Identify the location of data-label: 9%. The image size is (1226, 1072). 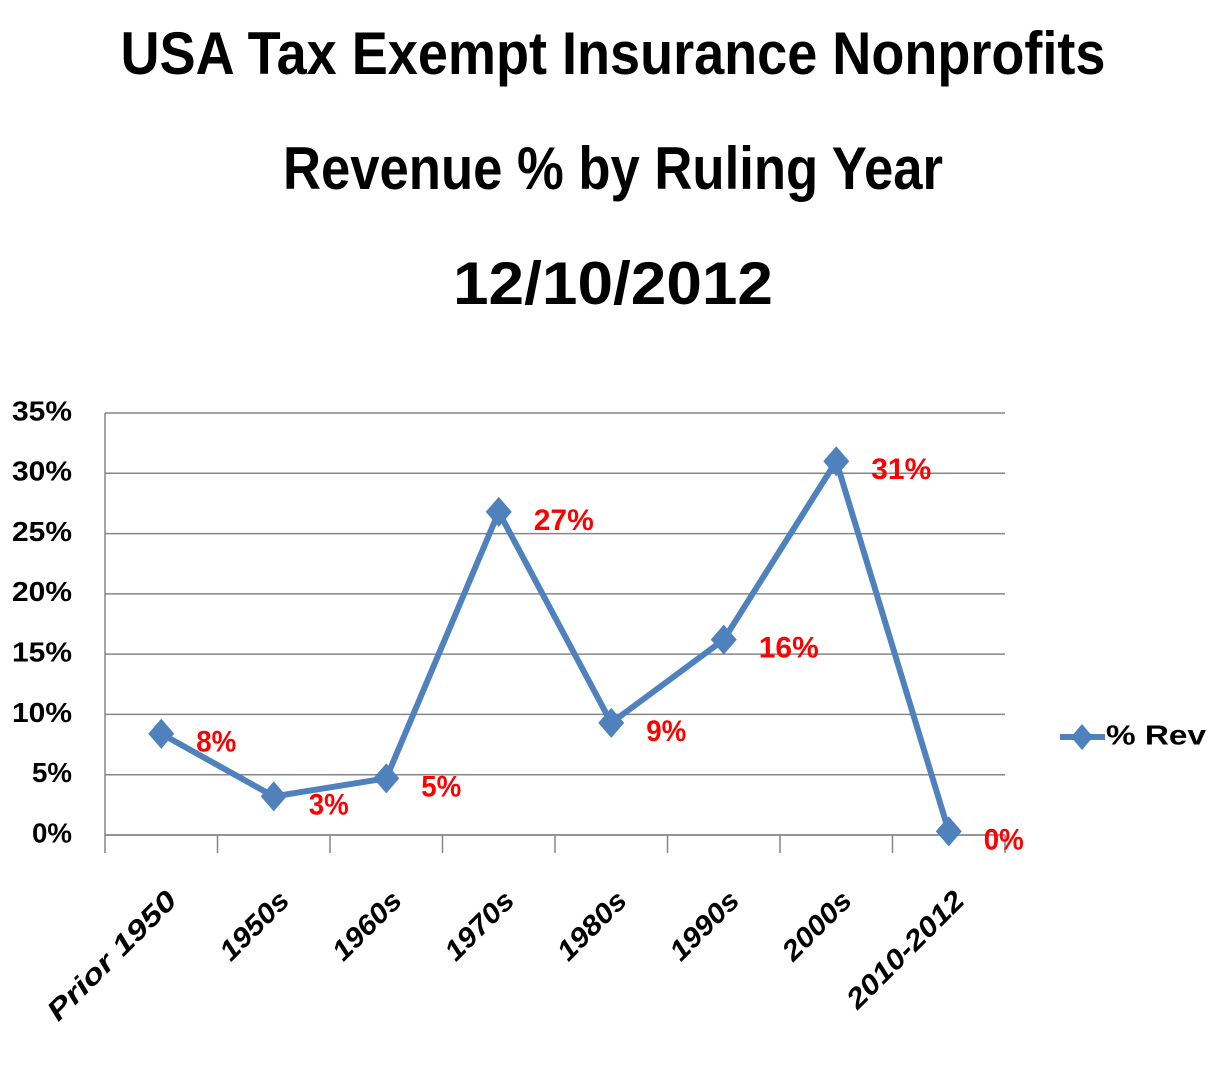
(666, 731).